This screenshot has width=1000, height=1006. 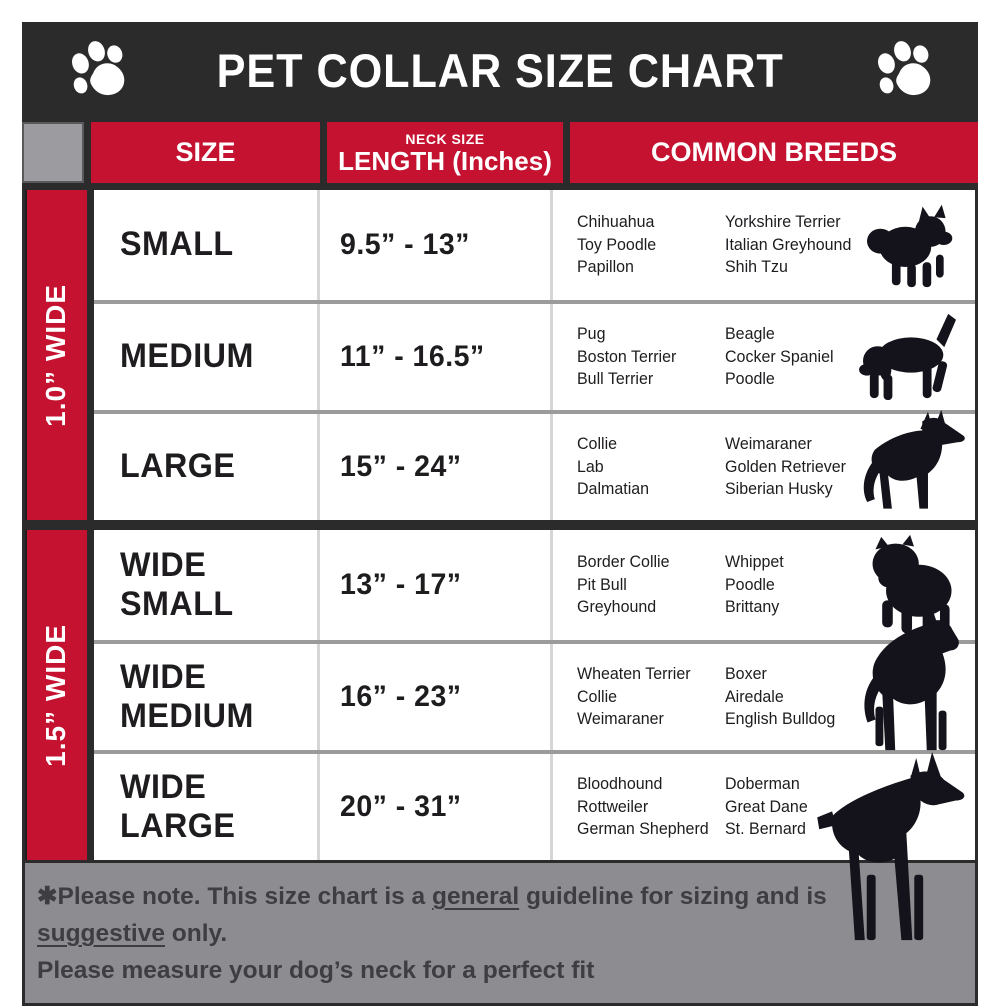 I want to click on corner-cell, so click(x=53, y=152).